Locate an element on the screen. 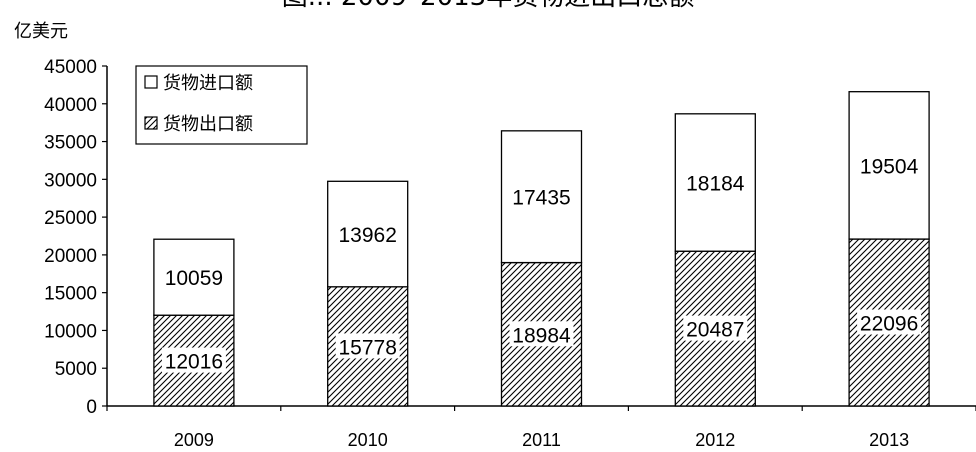 The height and width of the screenshot is (452, 976). legend-box is located at coordinates (221, 105).